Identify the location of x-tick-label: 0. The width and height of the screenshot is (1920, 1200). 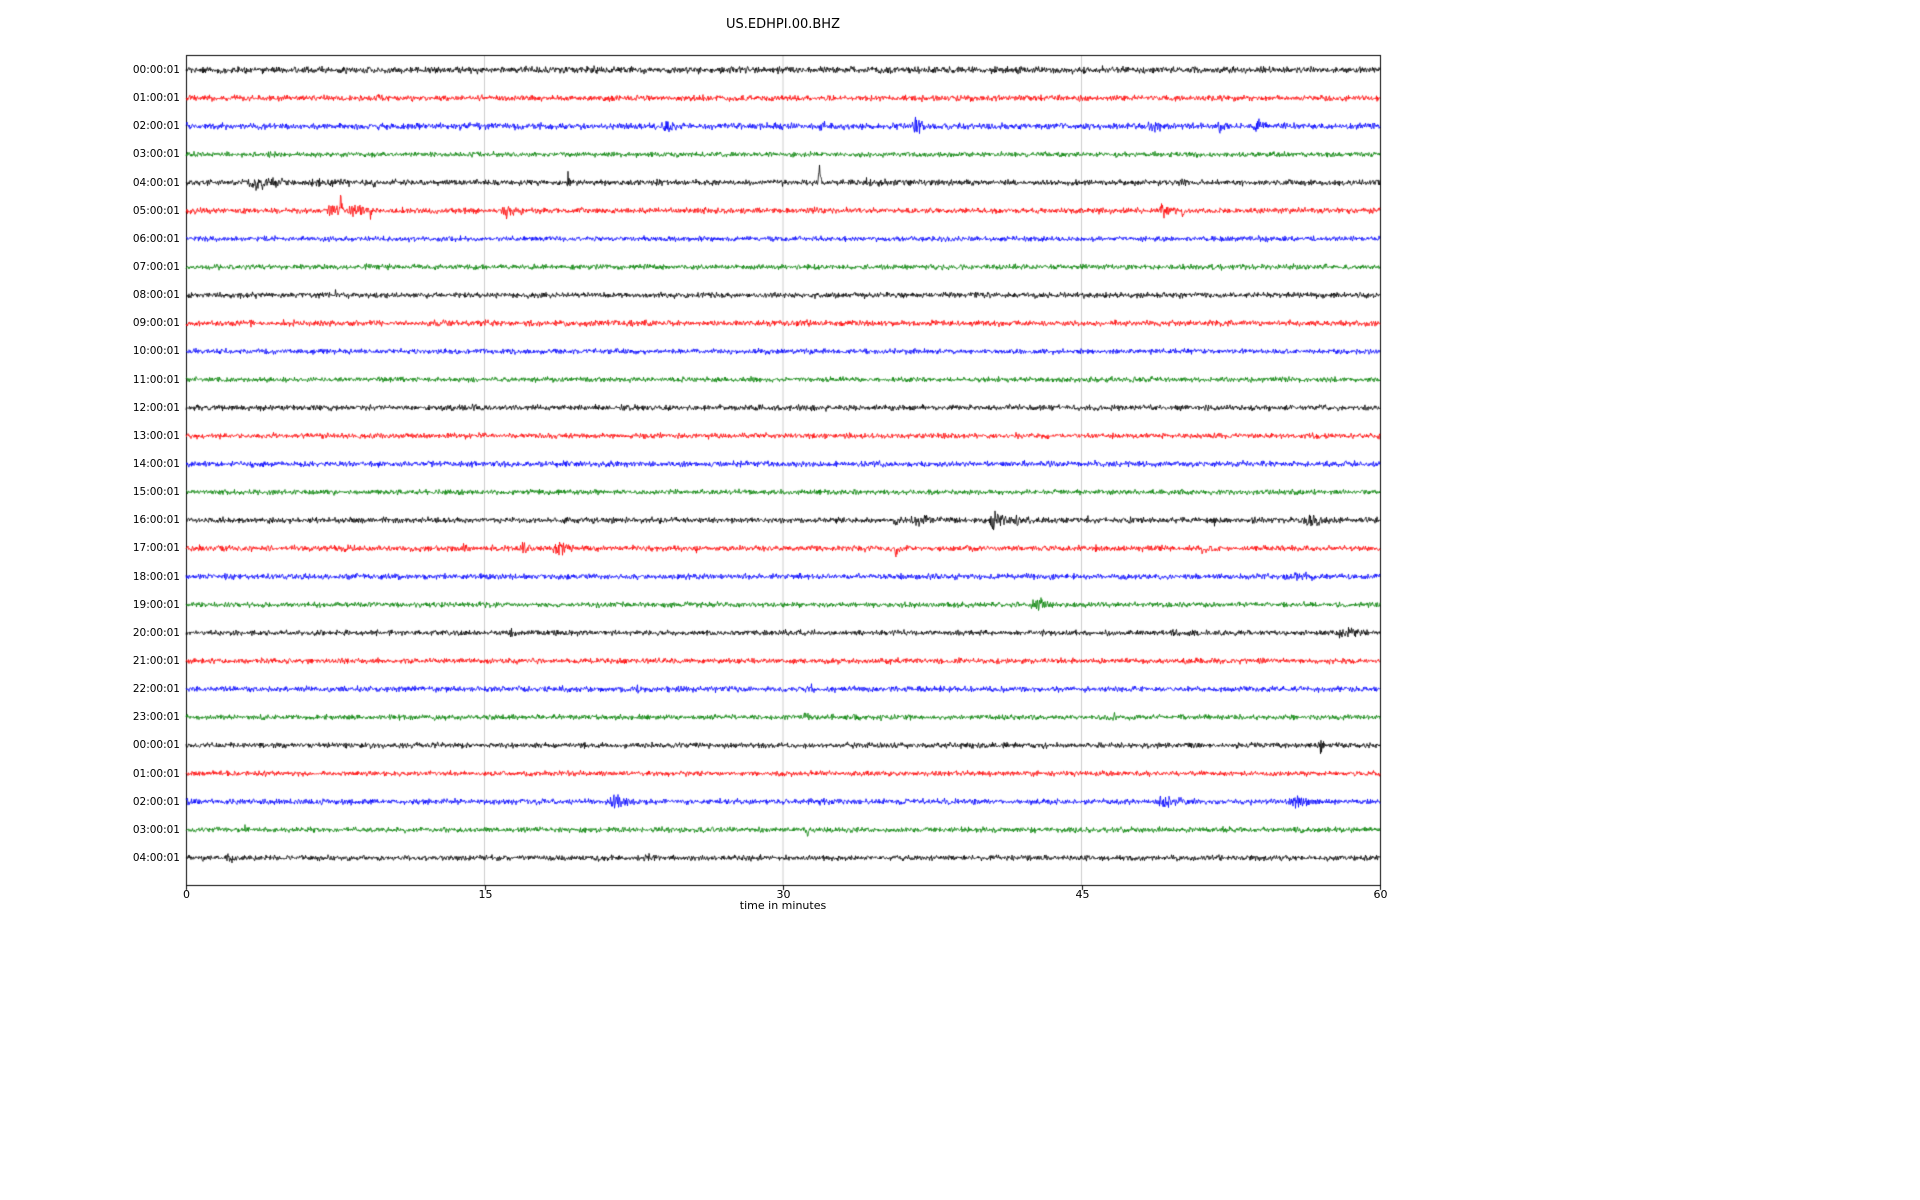
(186, 894).